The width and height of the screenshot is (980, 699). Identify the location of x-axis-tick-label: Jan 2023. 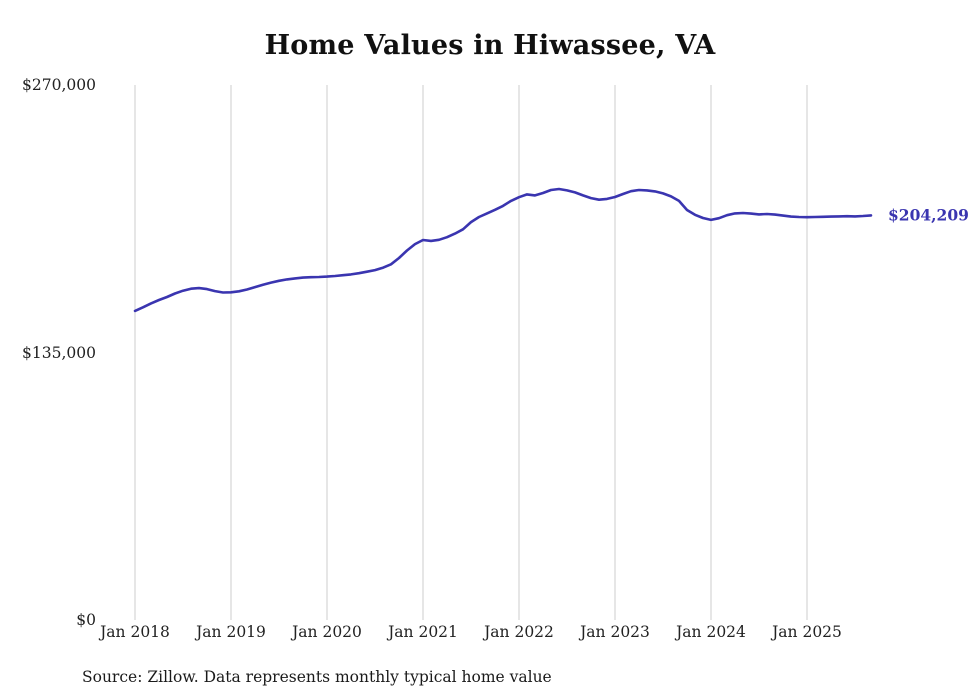
(615, 632).